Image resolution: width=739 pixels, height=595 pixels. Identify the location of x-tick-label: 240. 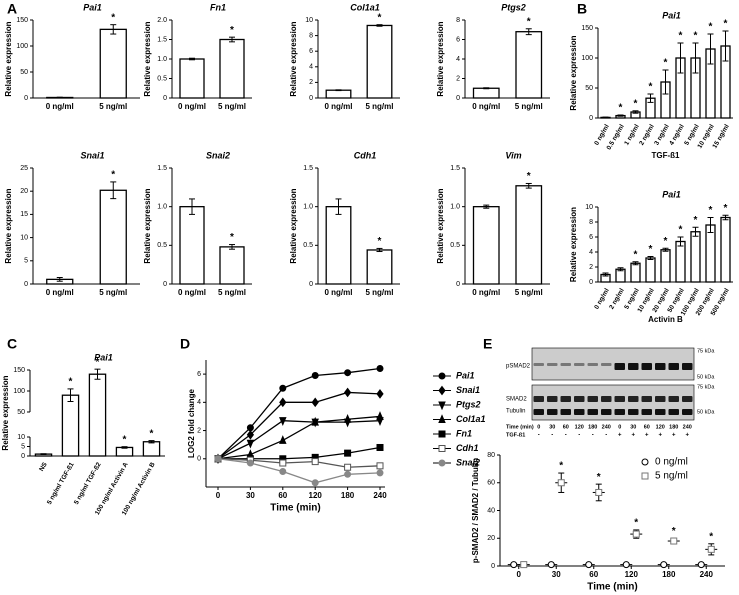
(380, 495).